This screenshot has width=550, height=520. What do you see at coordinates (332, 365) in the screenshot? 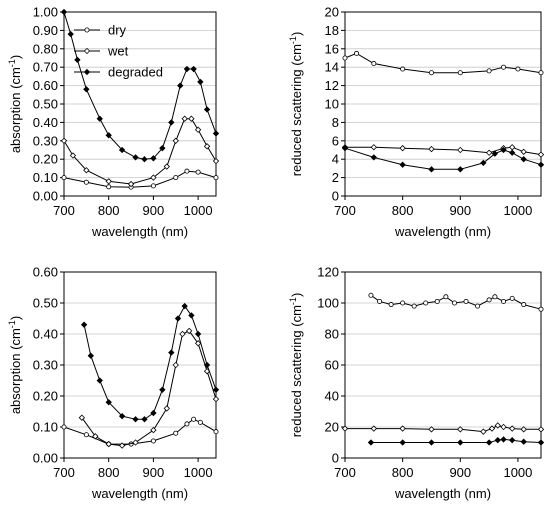
I see `y-tick-label: 60` at bounding box center [332, 365].